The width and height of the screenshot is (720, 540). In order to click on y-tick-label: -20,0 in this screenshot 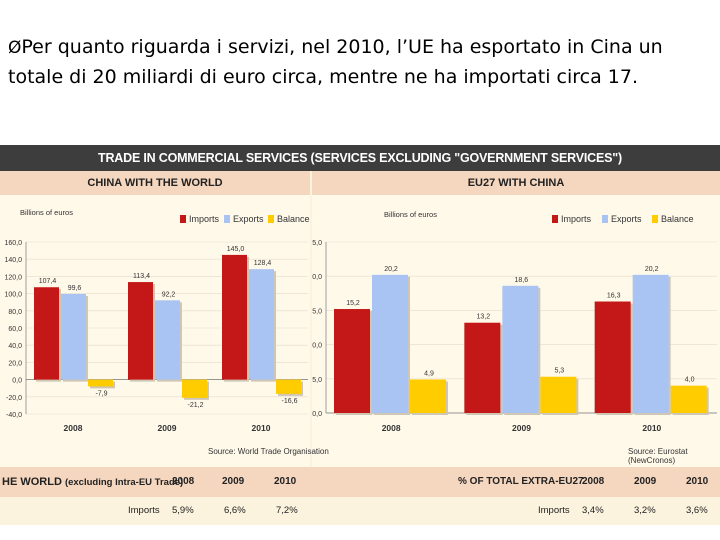, I will do `click(14, 398)`.